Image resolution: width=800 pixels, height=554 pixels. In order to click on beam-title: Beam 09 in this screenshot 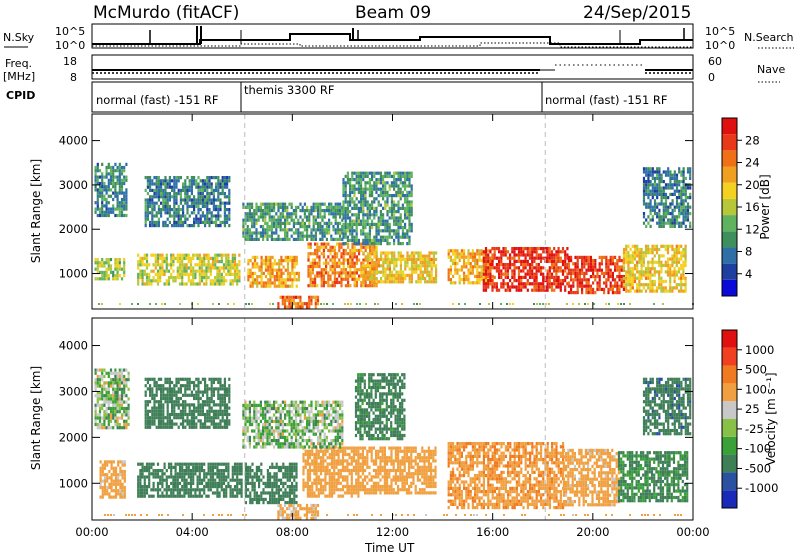, I will do `click(393, 13)`.